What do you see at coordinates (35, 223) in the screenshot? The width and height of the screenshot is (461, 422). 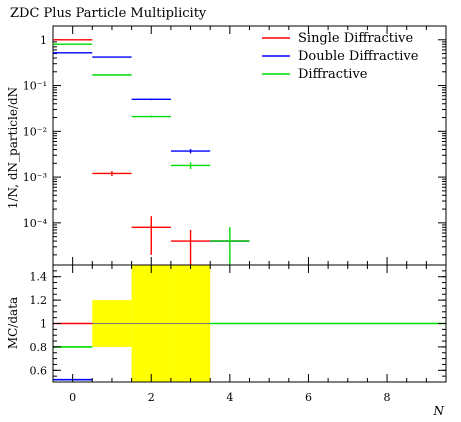 I see `y-tick-label: 10⁻⁴` at bounding box center [35, 223].